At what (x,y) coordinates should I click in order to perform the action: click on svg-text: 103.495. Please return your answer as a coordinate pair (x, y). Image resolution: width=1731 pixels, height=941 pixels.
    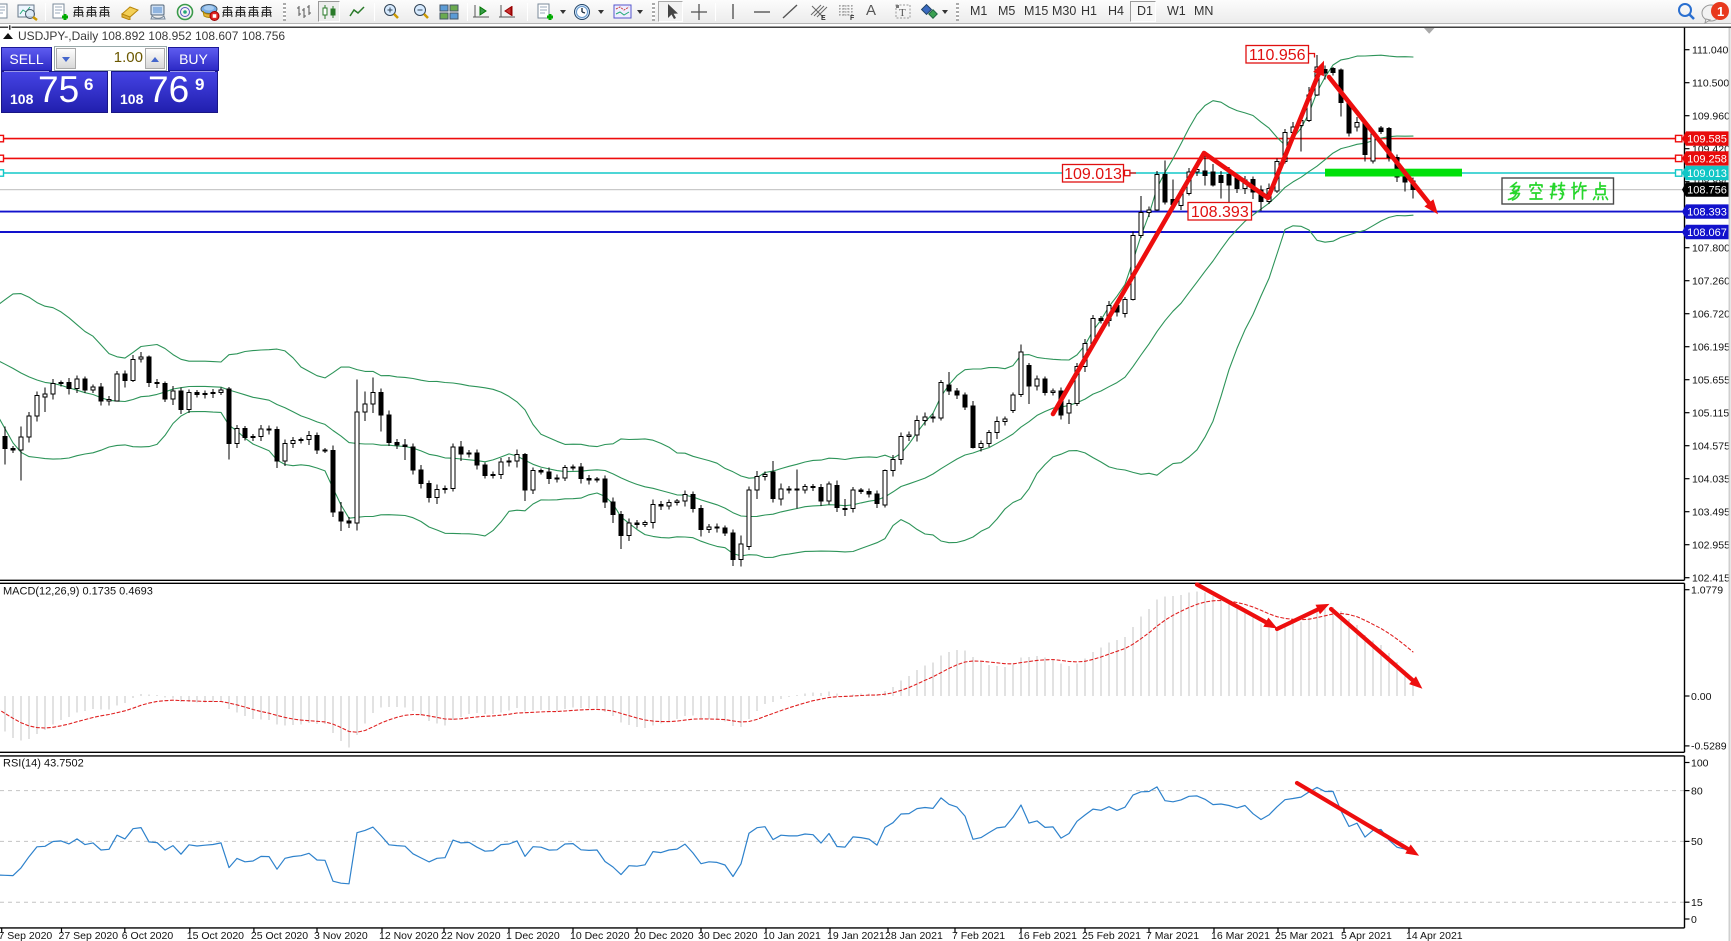
    Looking at the image, I should click on (1711, 513).